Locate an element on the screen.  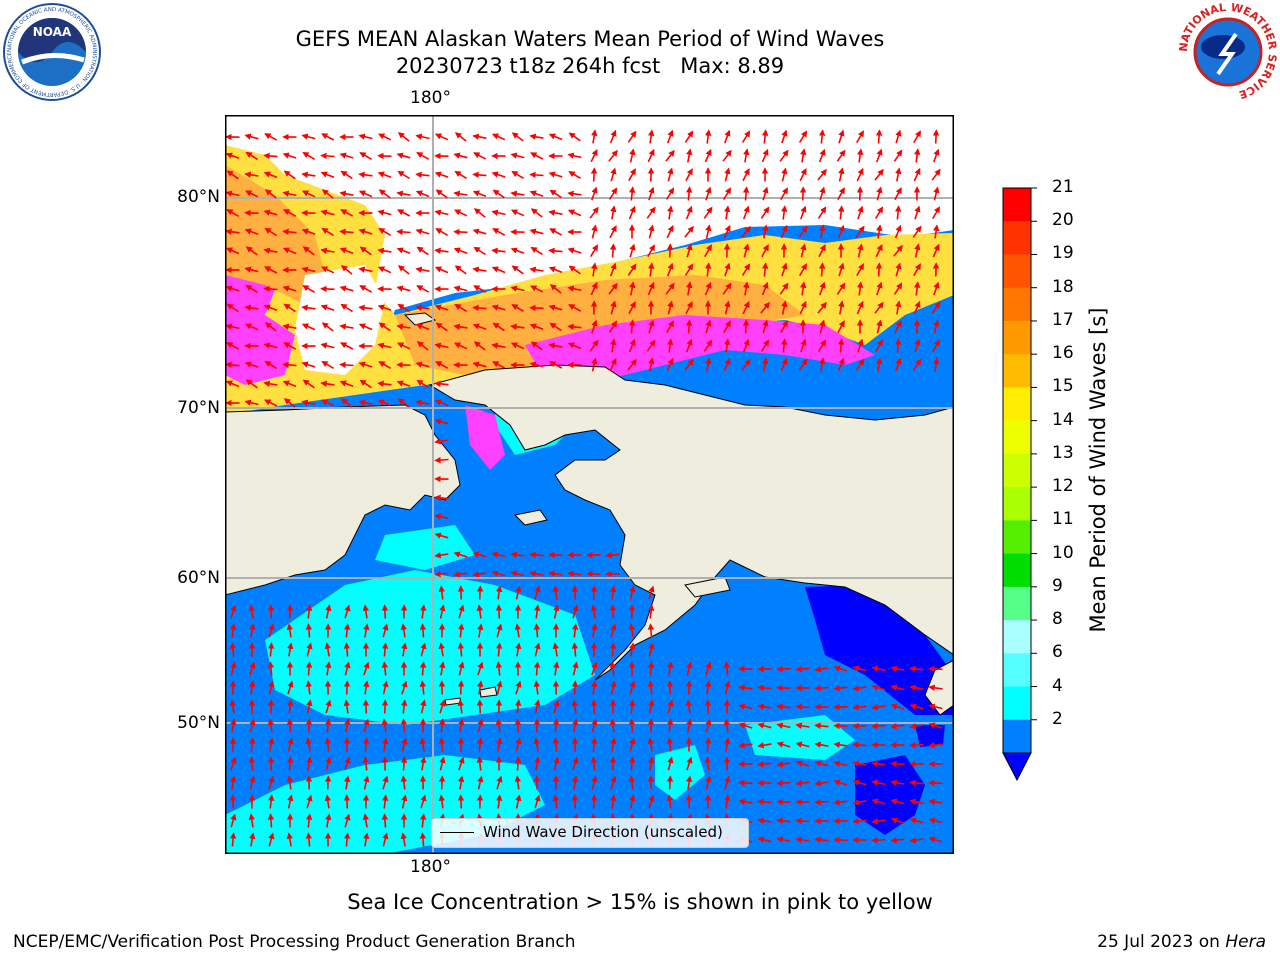
colorbar-tick-label: 15 is located at coordinates (1063, 386).